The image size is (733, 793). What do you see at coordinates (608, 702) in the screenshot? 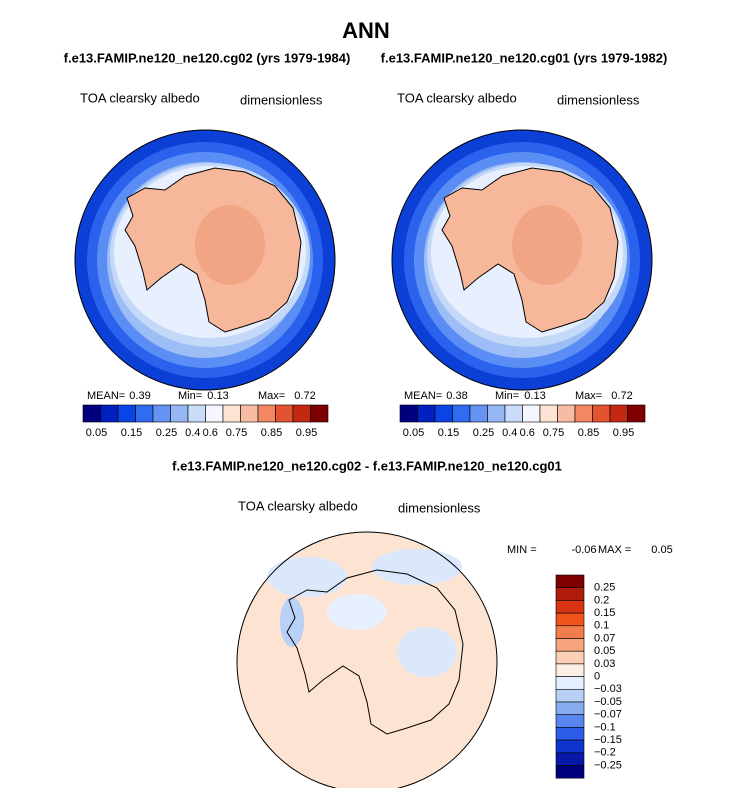
I see `colorbar-label: −0.05` at bounding box center [608, 702].